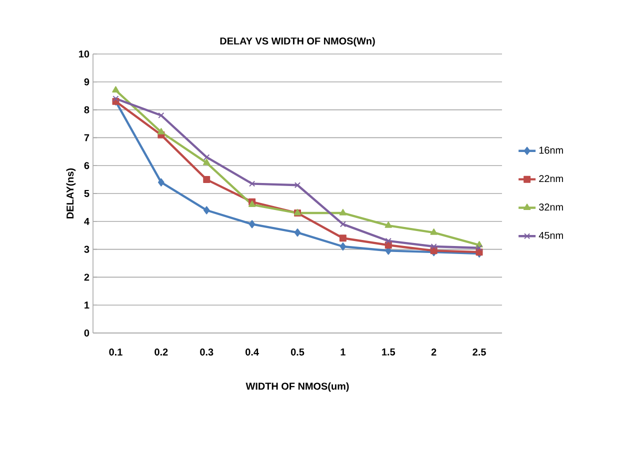 The image size is (620, 469). I want to click on chart-title: DELAY VS WIDTH OF NMOS(Wn), so click(297, 41).